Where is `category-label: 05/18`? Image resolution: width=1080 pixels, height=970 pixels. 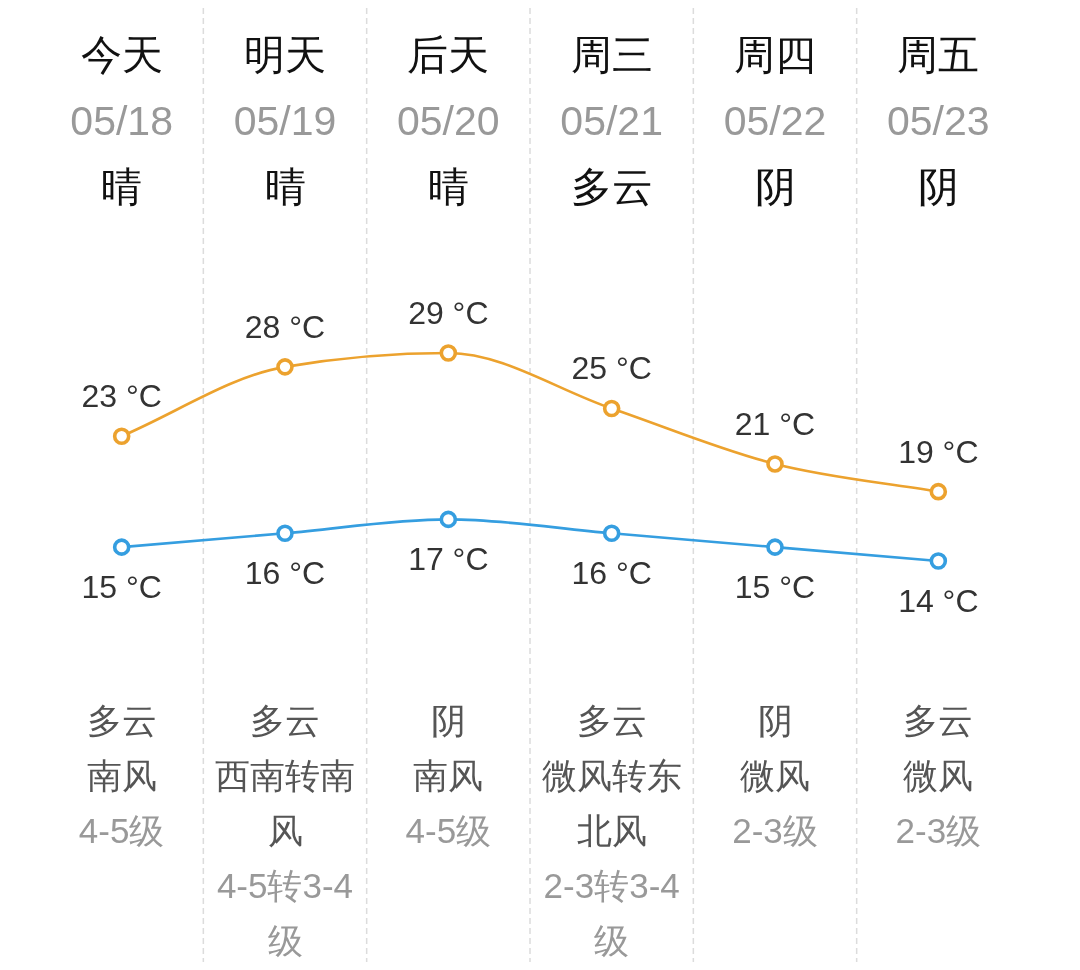 category-label: 05/18 is located at coordinates (121, 121).